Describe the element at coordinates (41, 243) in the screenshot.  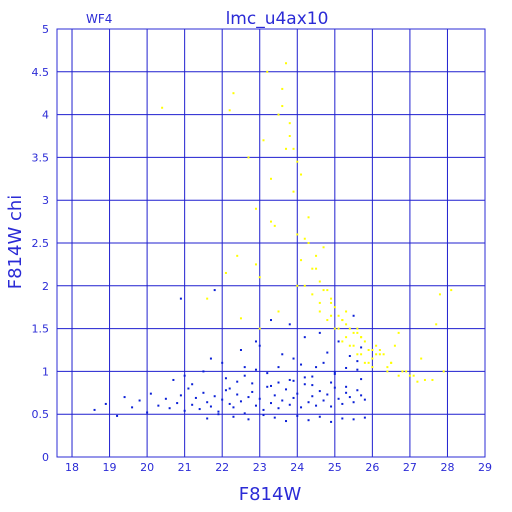
I see `y-tick-label: 2.5` at that location.